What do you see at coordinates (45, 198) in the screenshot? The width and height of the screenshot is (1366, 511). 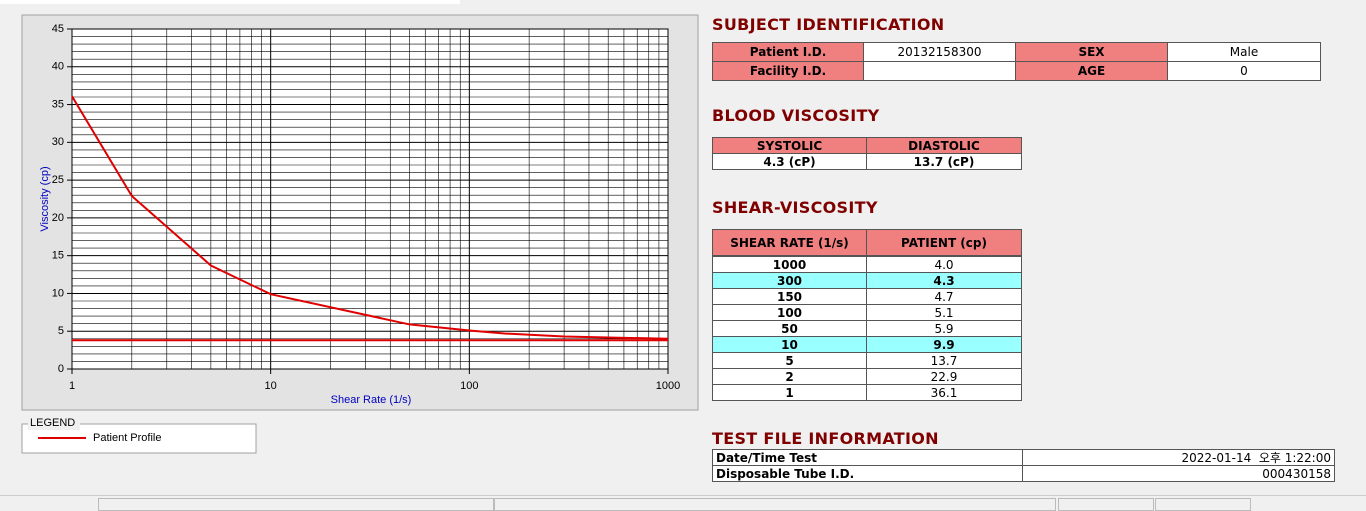 I see `y-axis-label: Viscosity (cp)` at bounding box center [45, 198].